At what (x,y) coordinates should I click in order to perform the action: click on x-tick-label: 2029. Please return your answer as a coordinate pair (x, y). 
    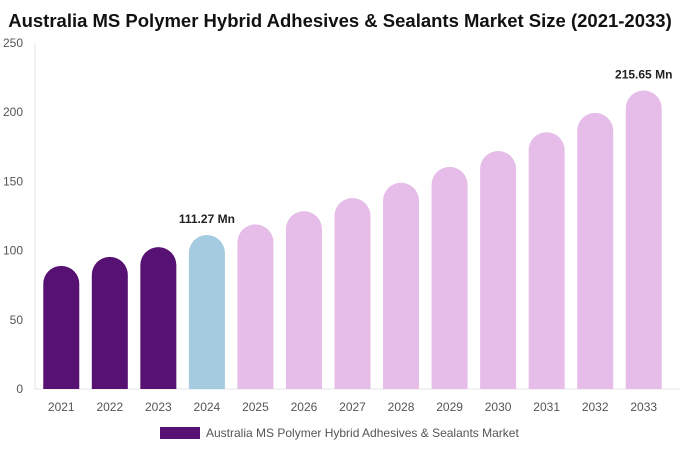
    Looking at the image, I should click on (449, 407).